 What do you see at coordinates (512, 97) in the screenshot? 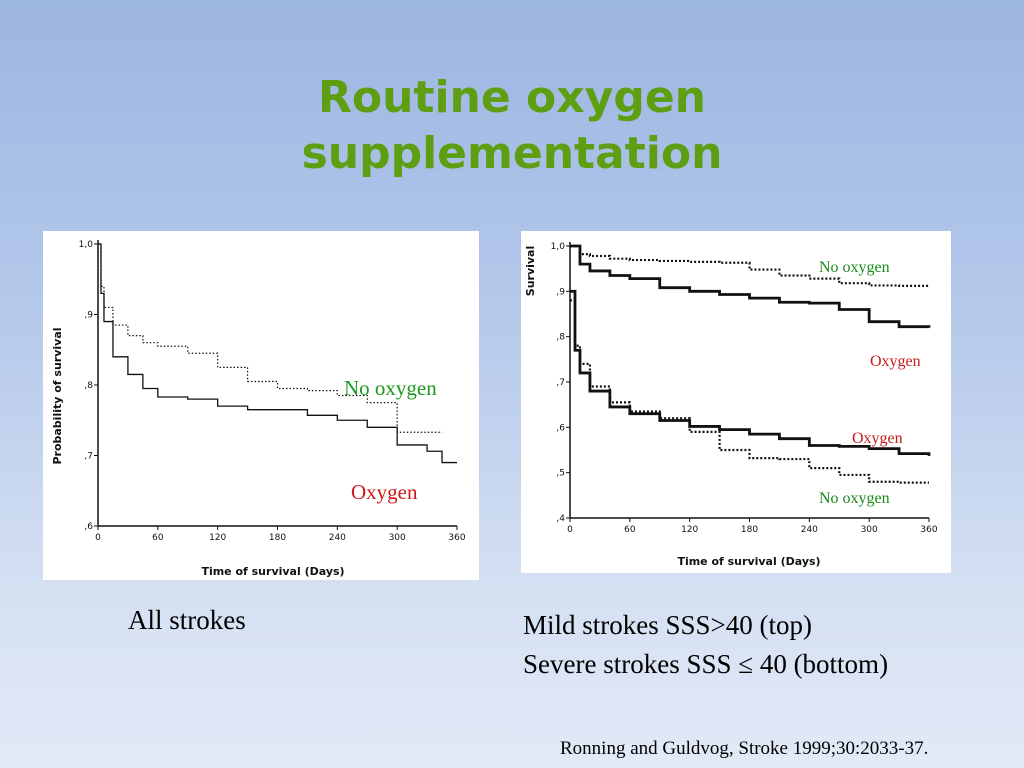
I see `title-line-1: Routine oxygen` at bounding box center [512, 97].